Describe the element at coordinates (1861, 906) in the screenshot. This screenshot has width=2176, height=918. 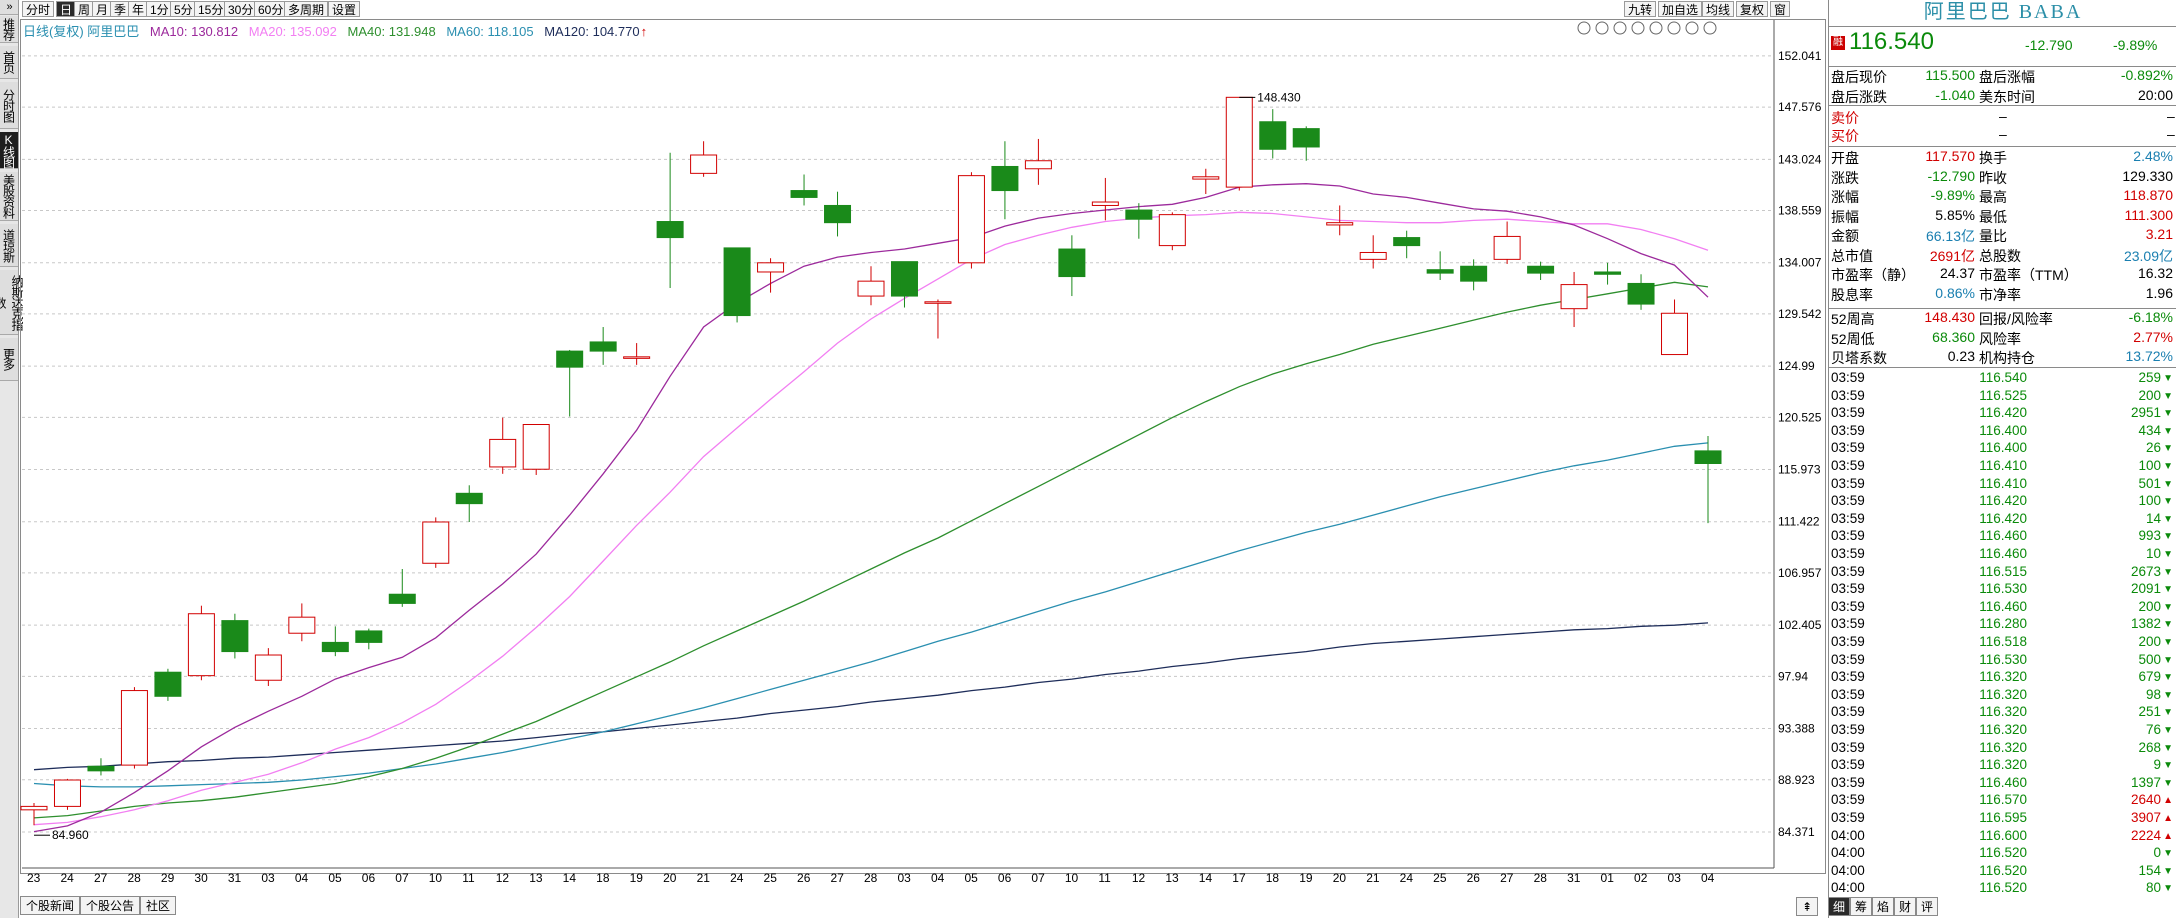
I see `quote-tab-1: 筹` at that location.